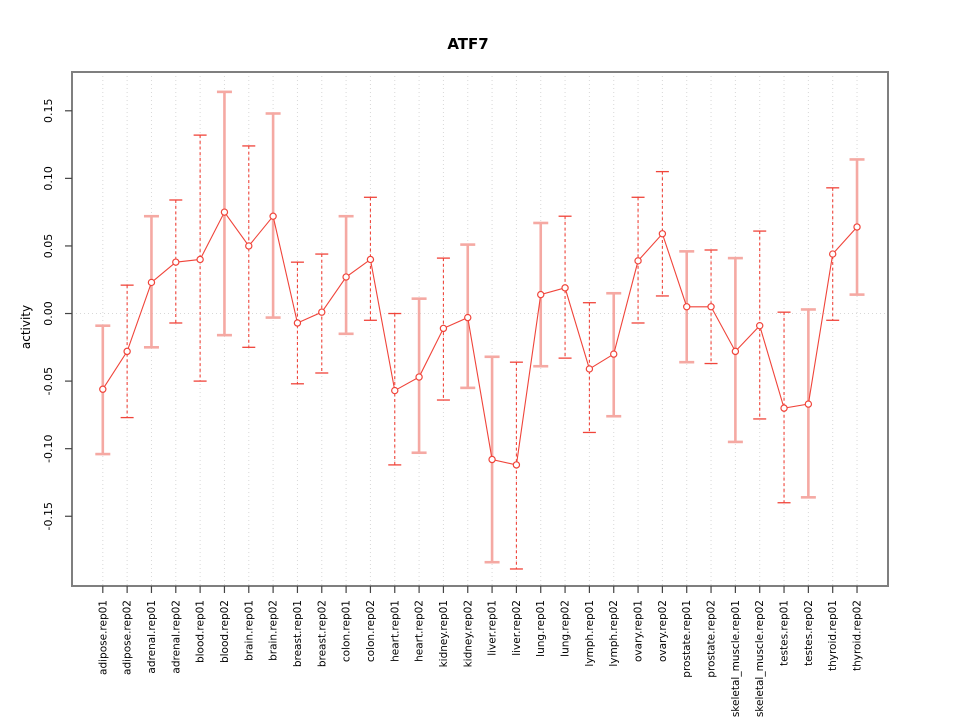  Describe the element at coordinates (128, 637) in the screenshot. I see `x-tick-label: adipose.rep02` at that location.